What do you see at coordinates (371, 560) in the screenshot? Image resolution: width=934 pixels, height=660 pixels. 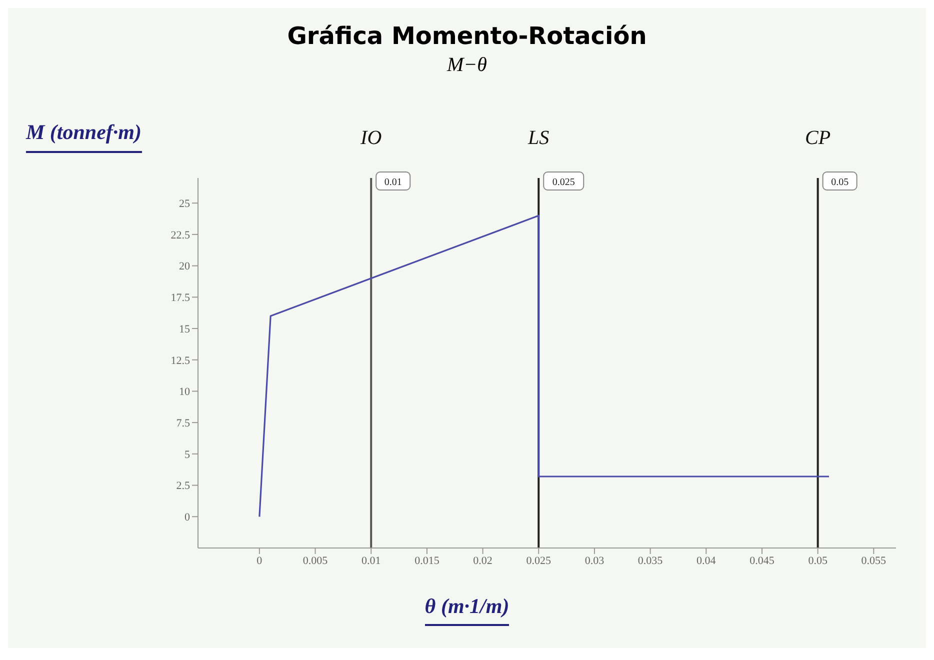 I see `x-tick-label: 0.01` at bounding box center [371, 560].